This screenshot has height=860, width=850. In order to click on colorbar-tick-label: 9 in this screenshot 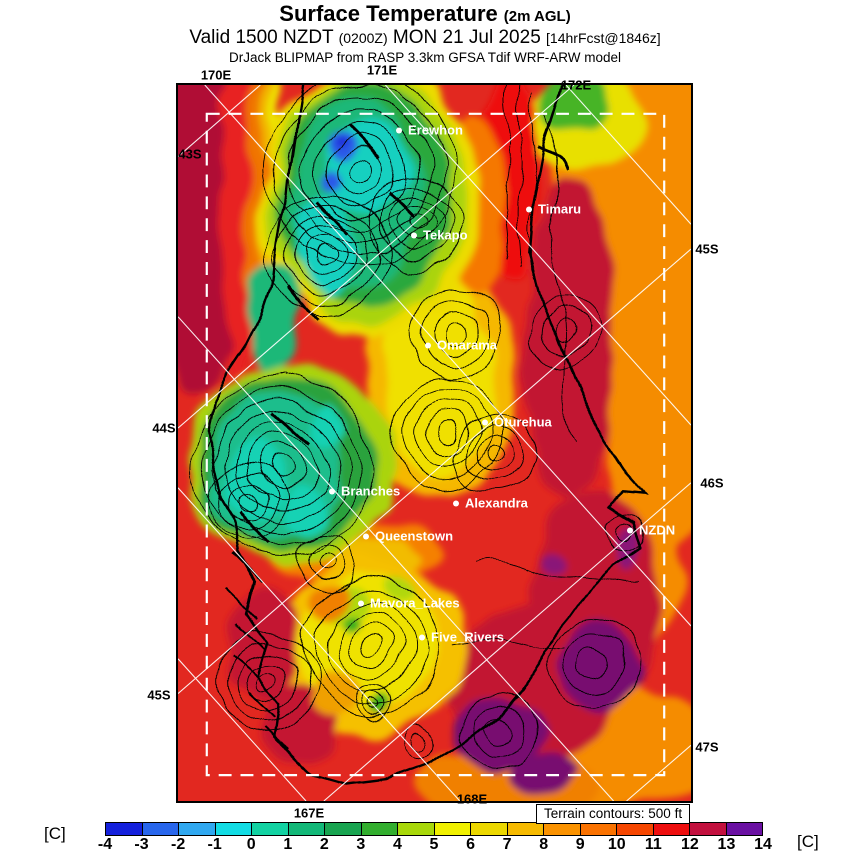, I will do `click(580, 844)`.